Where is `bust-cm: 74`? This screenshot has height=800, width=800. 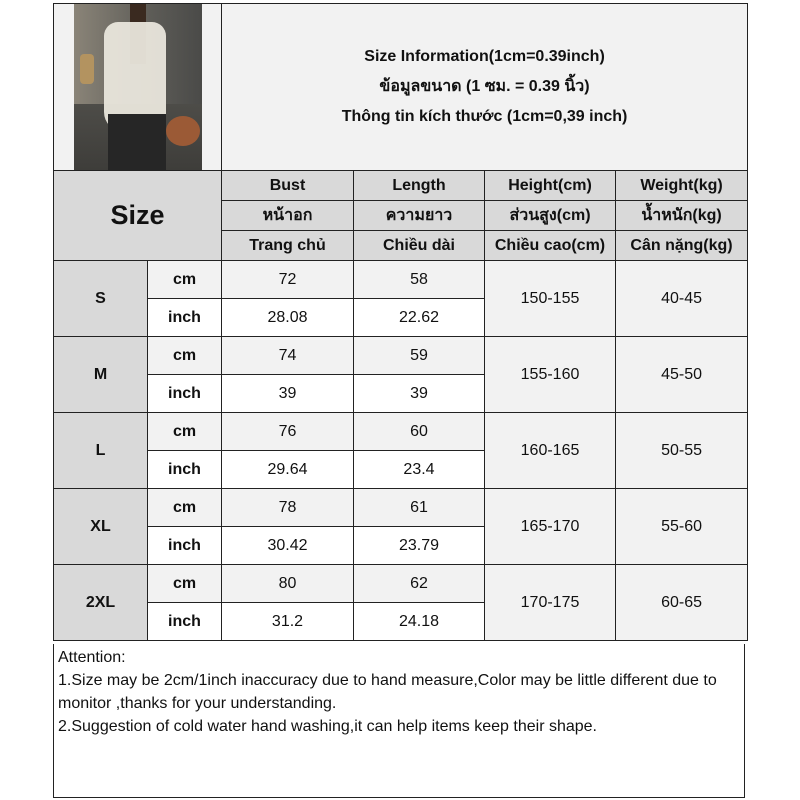
bust-cm: 74 is located at coordinates (287, 355).